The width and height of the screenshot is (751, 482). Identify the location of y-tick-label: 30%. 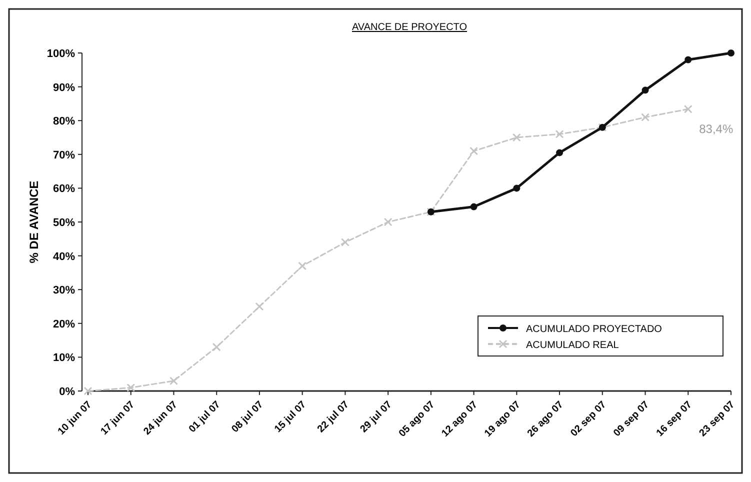
(64, 290).